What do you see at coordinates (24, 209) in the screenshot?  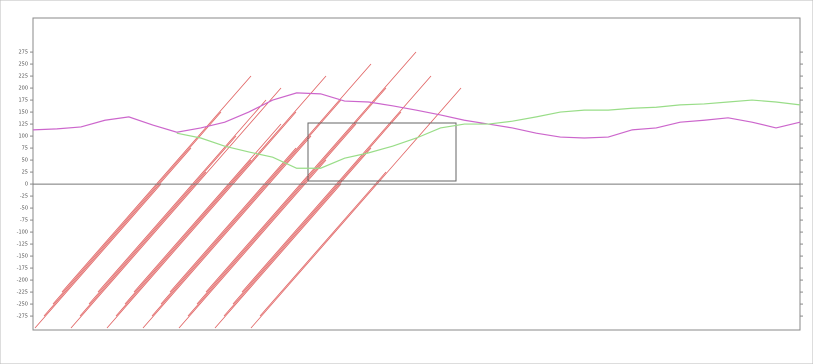 I see `y-tick-label: -50` at bounding box center [24, 209].